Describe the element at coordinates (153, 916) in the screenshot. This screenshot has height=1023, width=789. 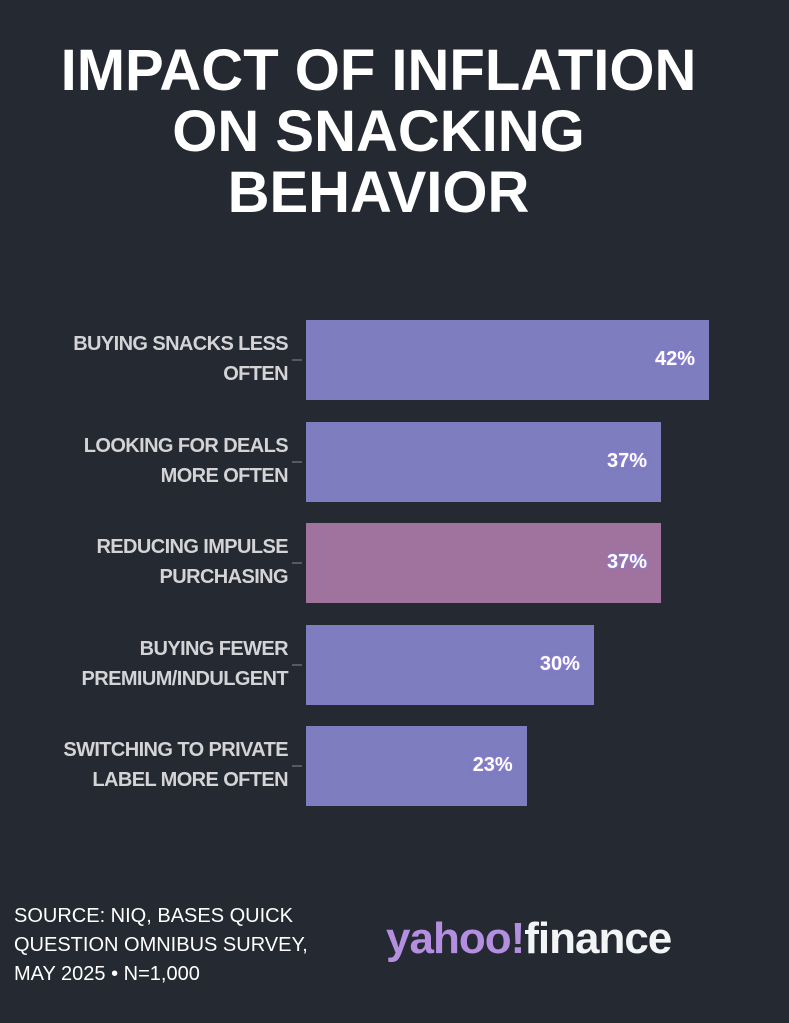
I see `source-line: SOURCE: NIQ, BASES QUICK` at that location.